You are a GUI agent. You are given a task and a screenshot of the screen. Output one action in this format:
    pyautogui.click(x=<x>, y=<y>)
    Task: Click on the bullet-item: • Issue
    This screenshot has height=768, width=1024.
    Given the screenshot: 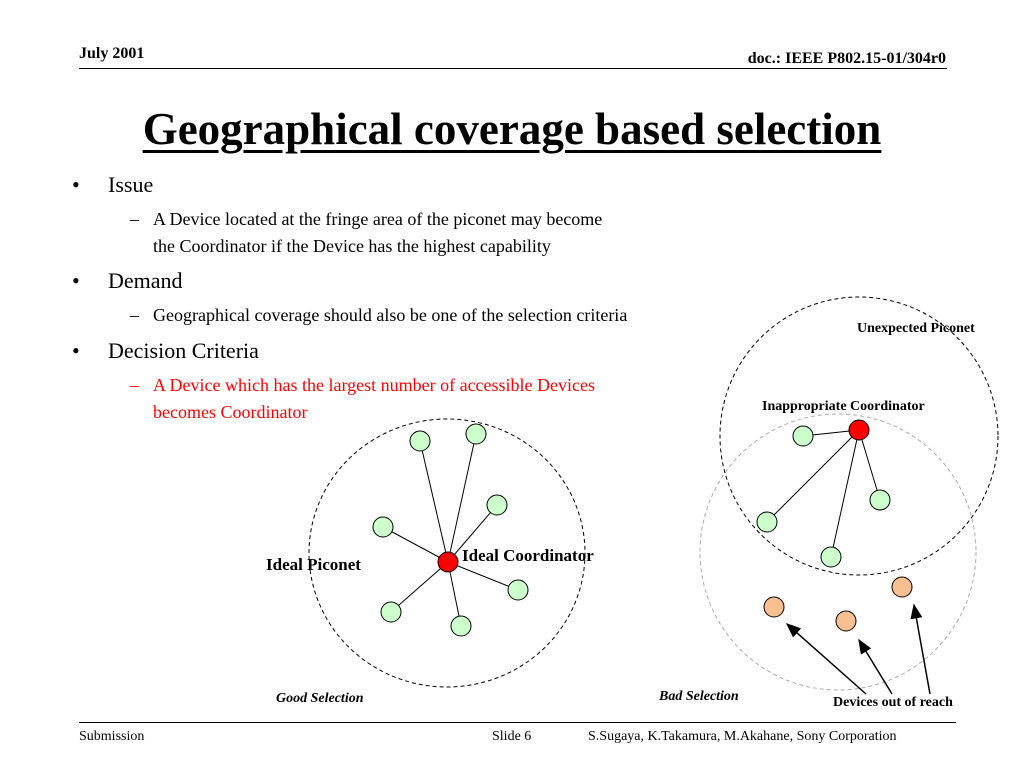 What is the action you would take?
    pyautogui.click(x=112, y=185)
    